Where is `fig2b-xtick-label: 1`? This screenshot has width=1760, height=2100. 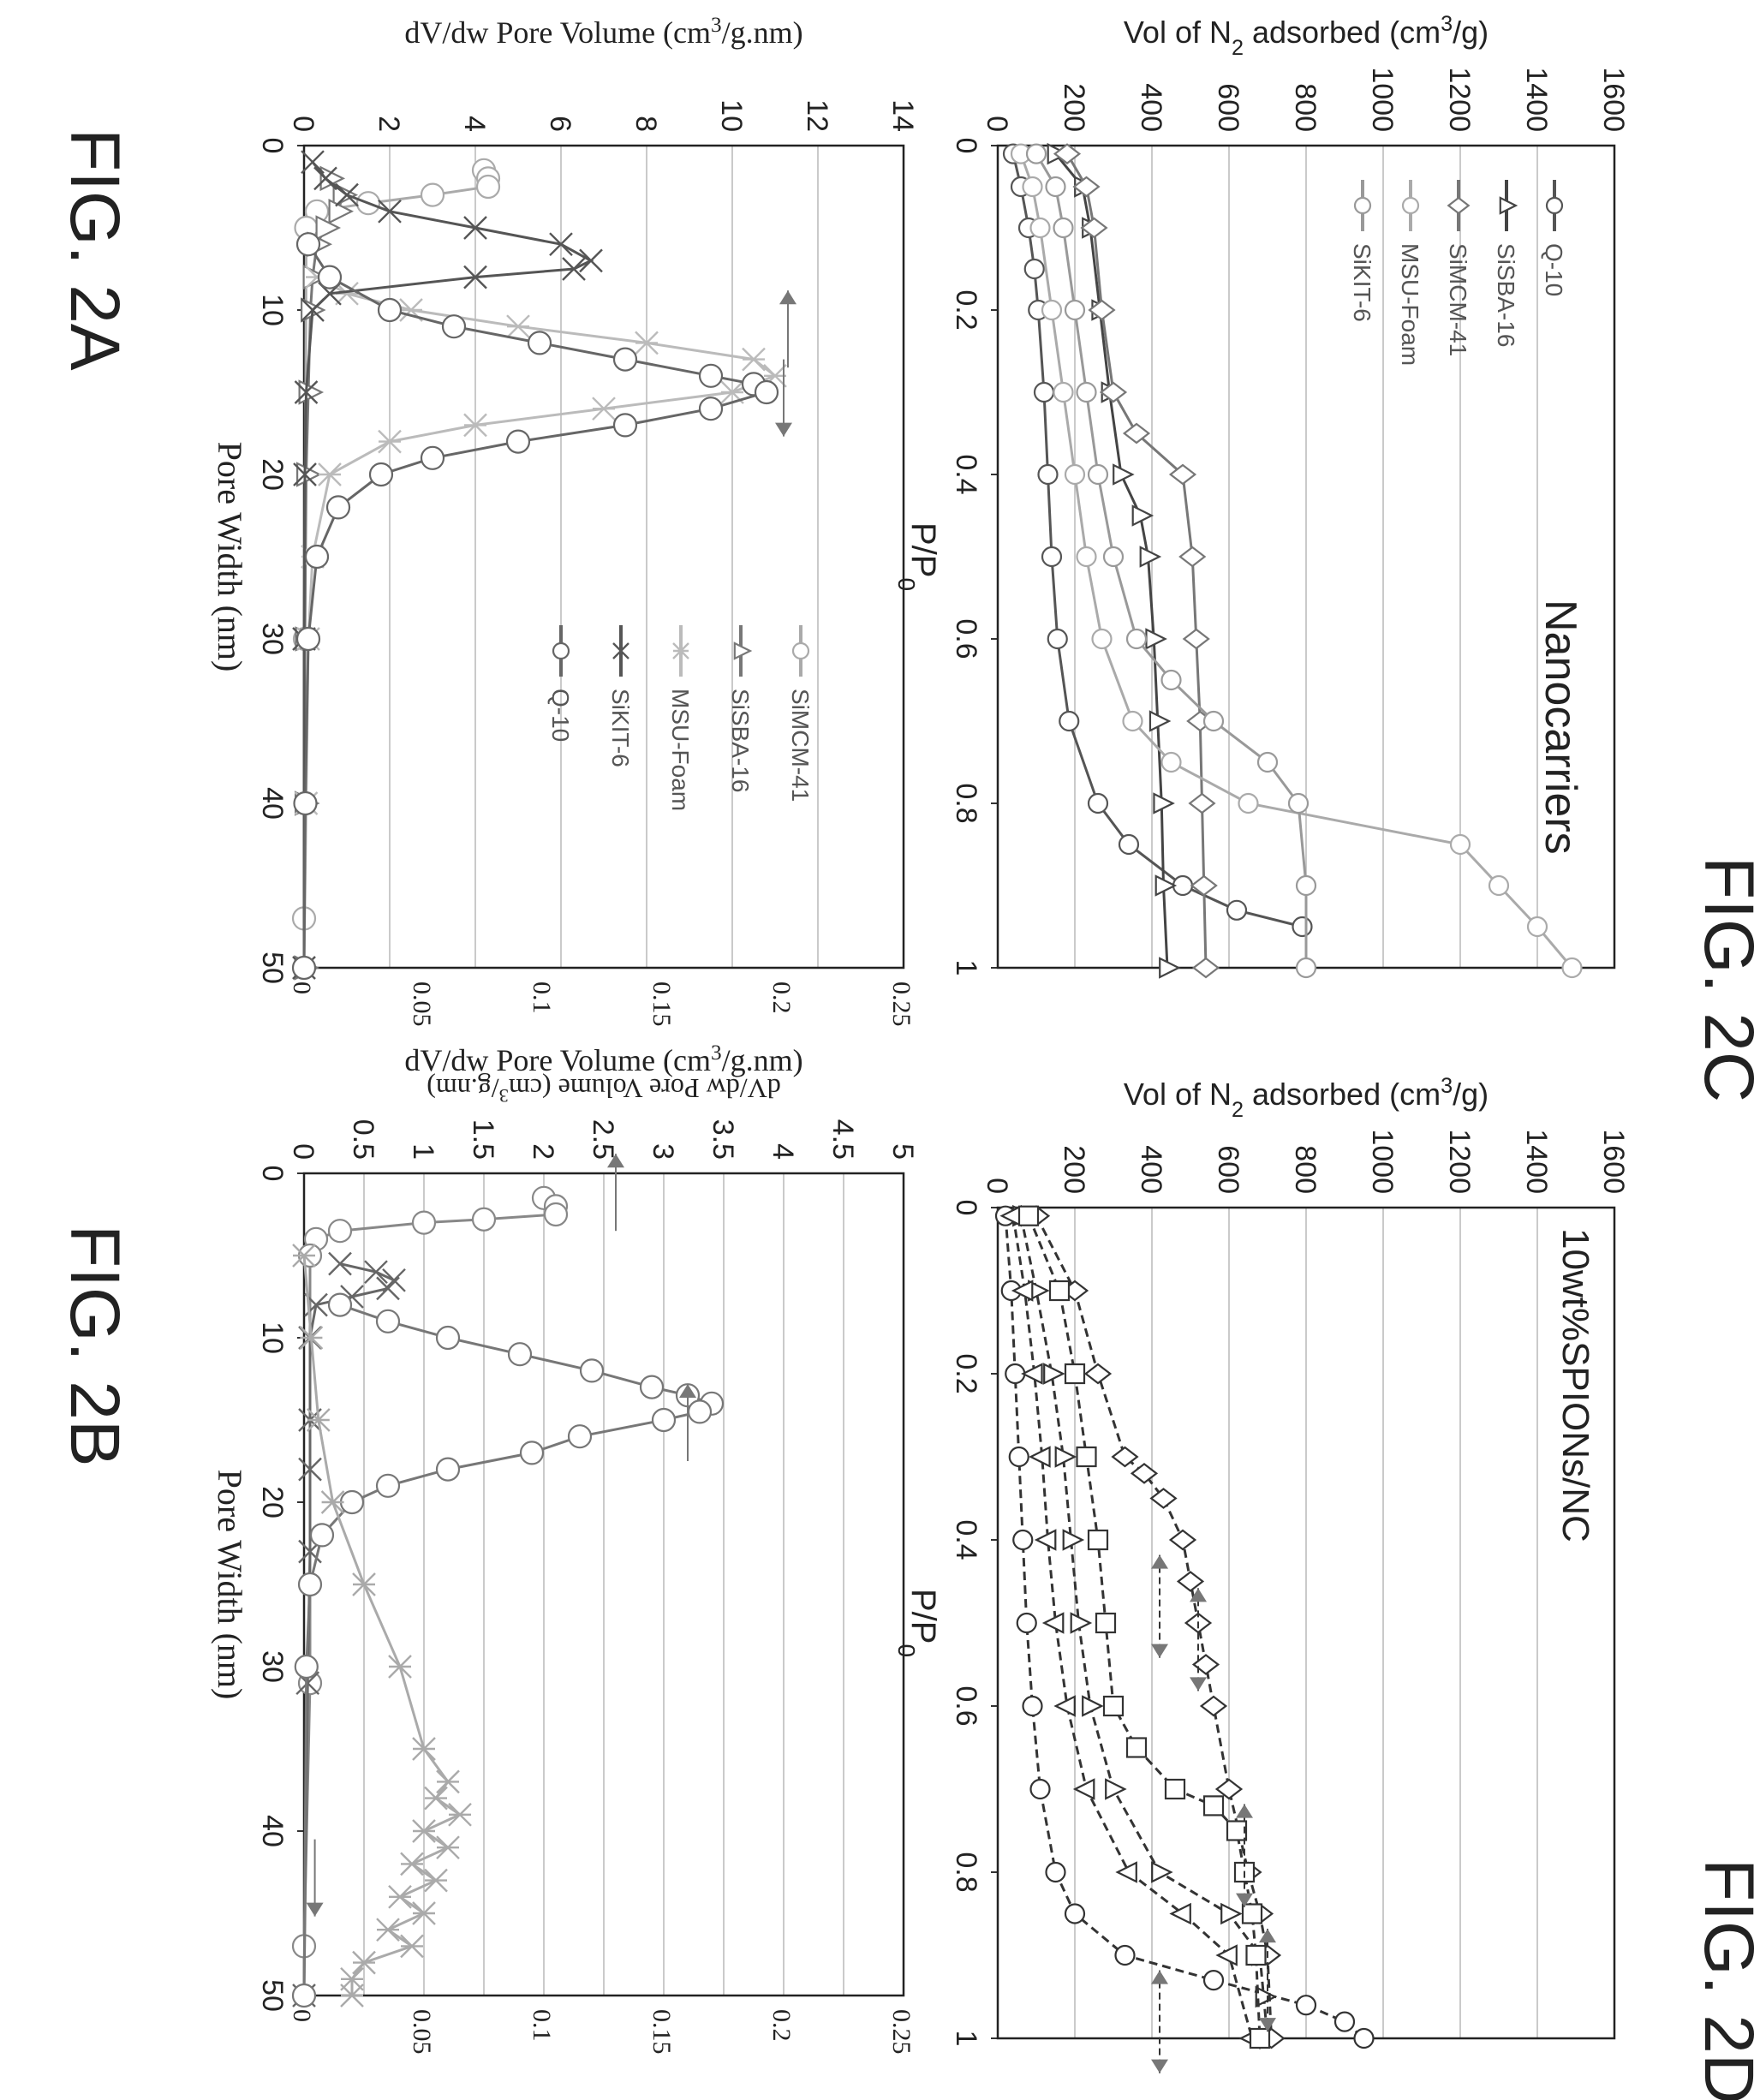 fig2b-xtick-label: 1 is located at coordinates (966, 2039).